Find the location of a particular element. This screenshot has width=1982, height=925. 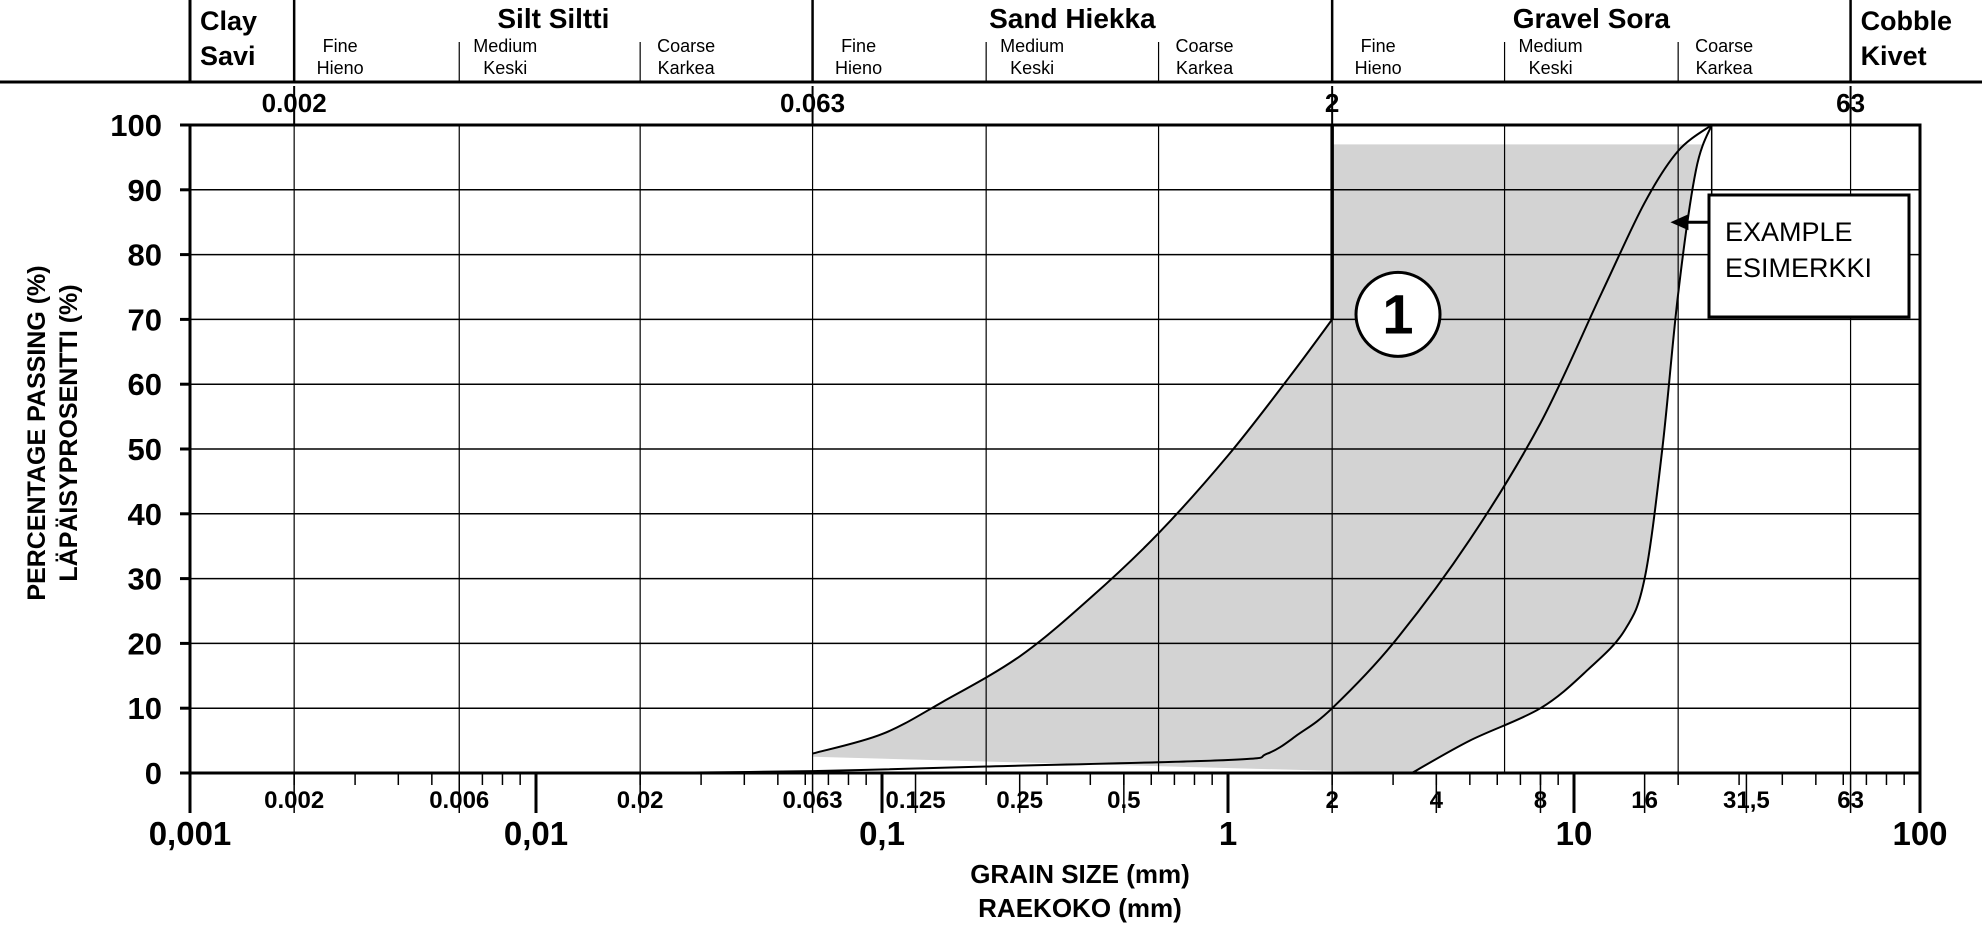

header-class-name: Silt Siltti is located at coordinates (553, 18).